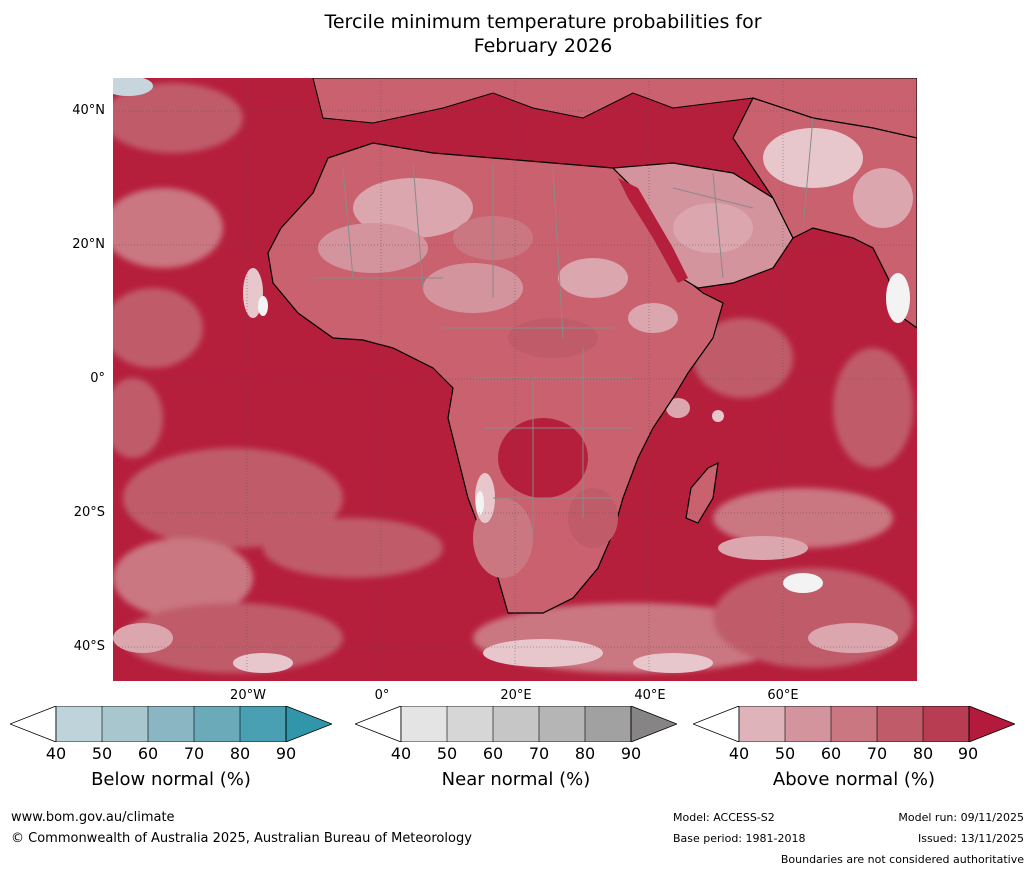 This screenshot has width=1035, height=873. Describe the element at coordinates (33, 724) in the screenshot. I see `colorbar-below-lower-arrow` at that location.